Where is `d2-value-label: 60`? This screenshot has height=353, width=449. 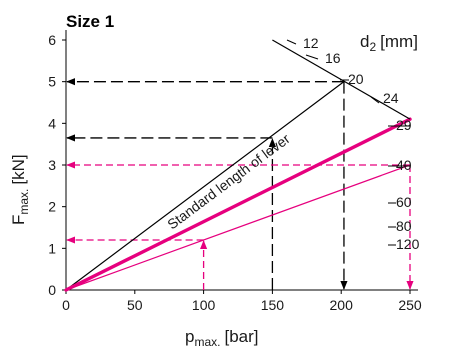 d2-value-label: 60 is located at coordinates (404, 202).